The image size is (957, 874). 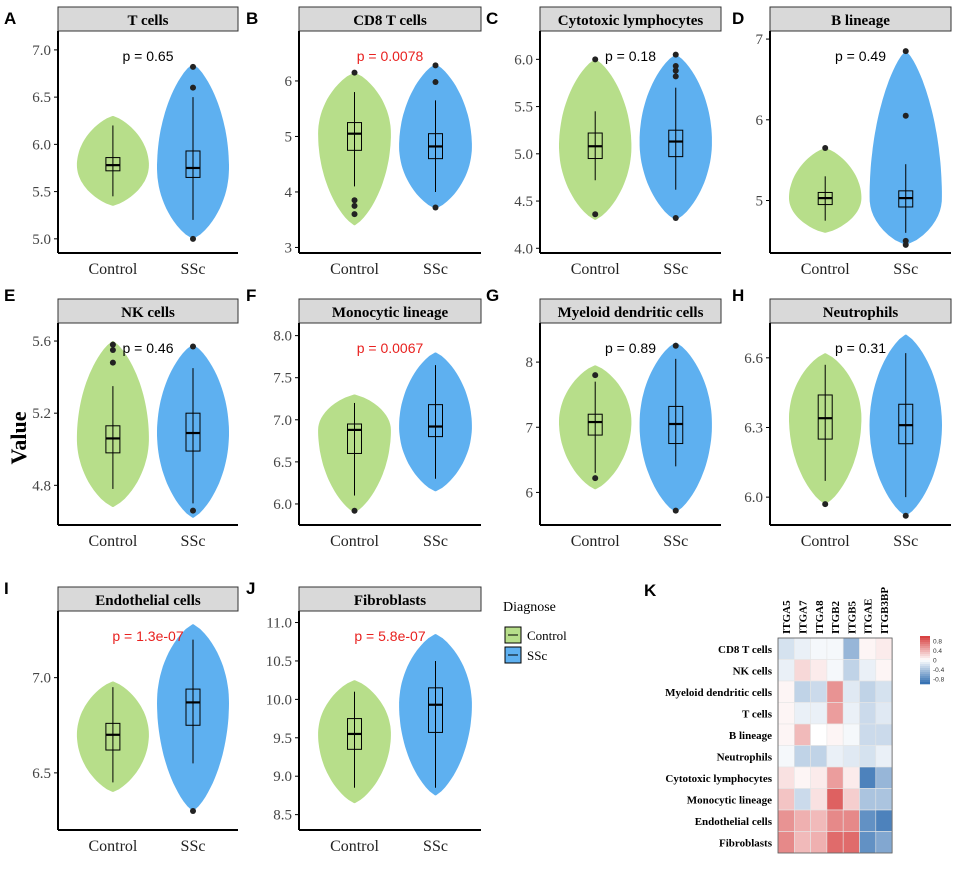 I want to click on y-tick-label: 8.0, so click(x=282, y=337).